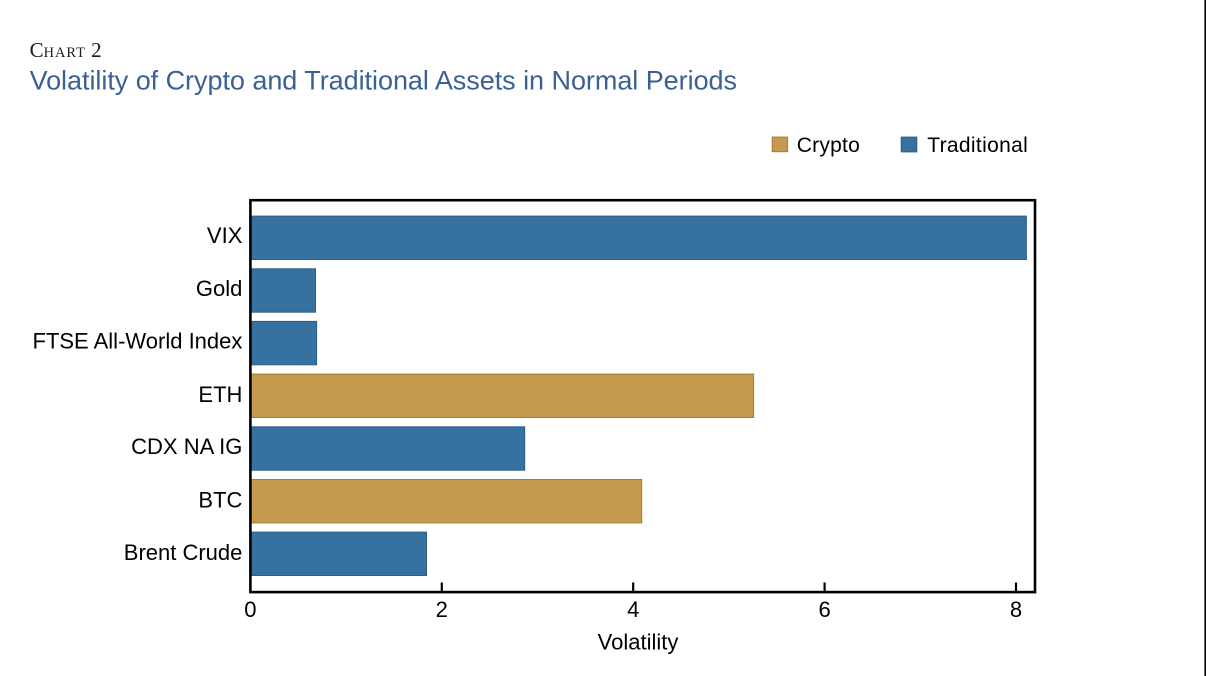 This screenshot has width=1206, height=676. I want to click on svg-text: 4, so click(633, 609).